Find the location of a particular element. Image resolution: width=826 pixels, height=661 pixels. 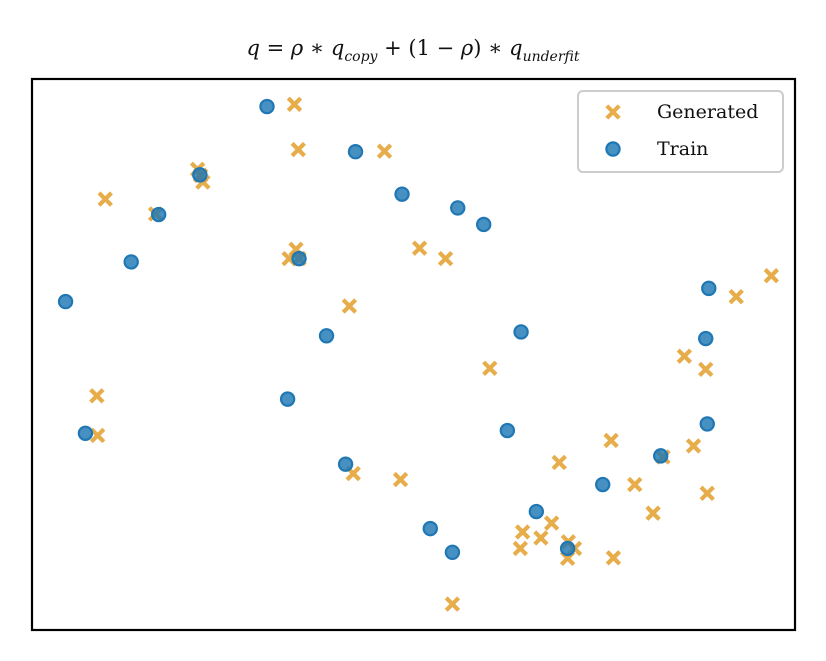

legend-generated-symbol is located at coordinates (613, 112).